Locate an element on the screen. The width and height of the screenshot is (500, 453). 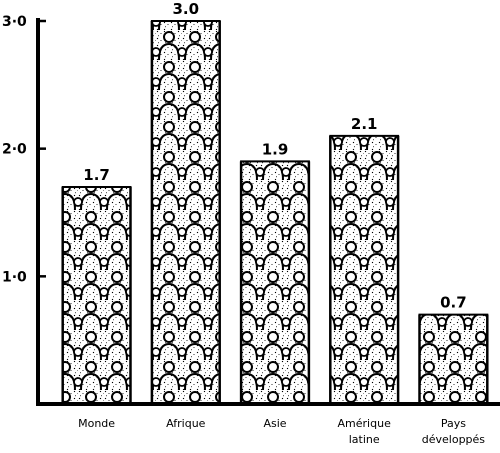
category-label: Monde is located at coordinates (96, 423).